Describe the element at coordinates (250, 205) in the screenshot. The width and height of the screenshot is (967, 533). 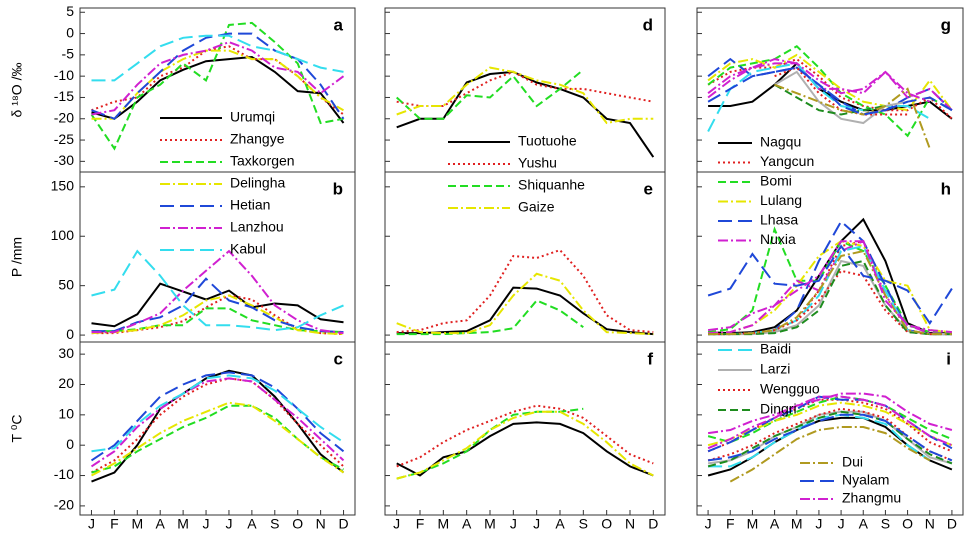
I see `legend-label: Hetian` at that location.